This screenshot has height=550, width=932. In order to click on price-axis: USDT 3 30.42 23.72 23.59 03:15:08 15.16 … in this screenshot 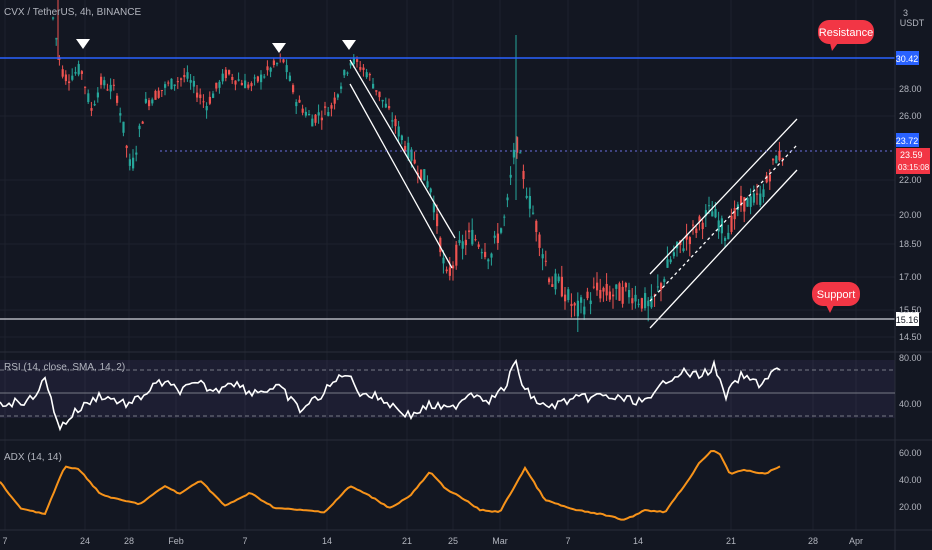, I will do `click(913, 175)`.